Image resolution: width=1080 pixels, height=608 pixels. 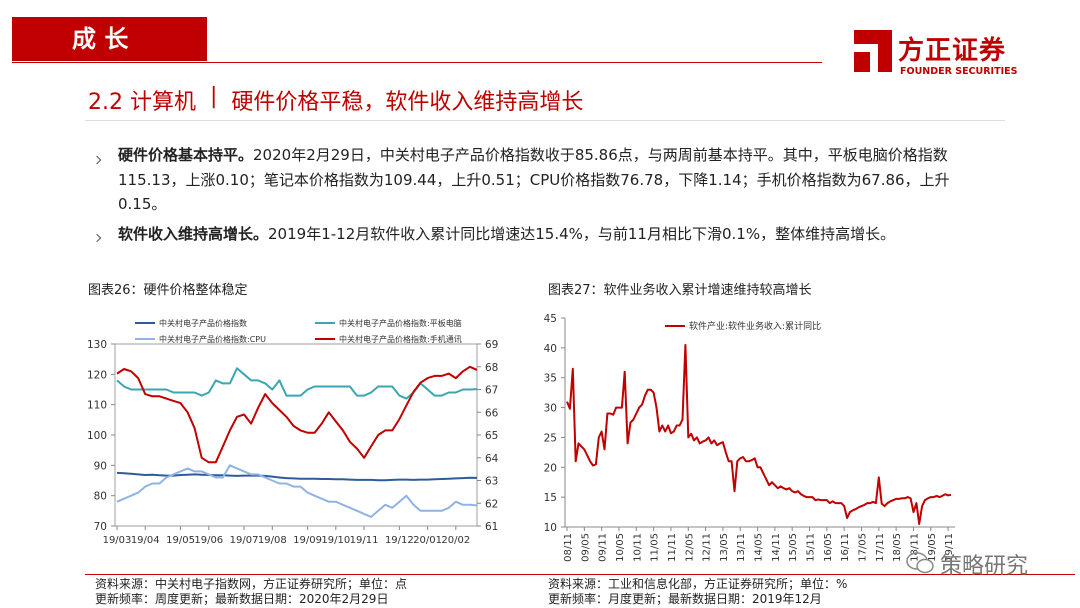 What do you see at coordinates (491, 391) in the screenshot?
I see `y2-tick-label: 67` at bounding box center [491, 391].